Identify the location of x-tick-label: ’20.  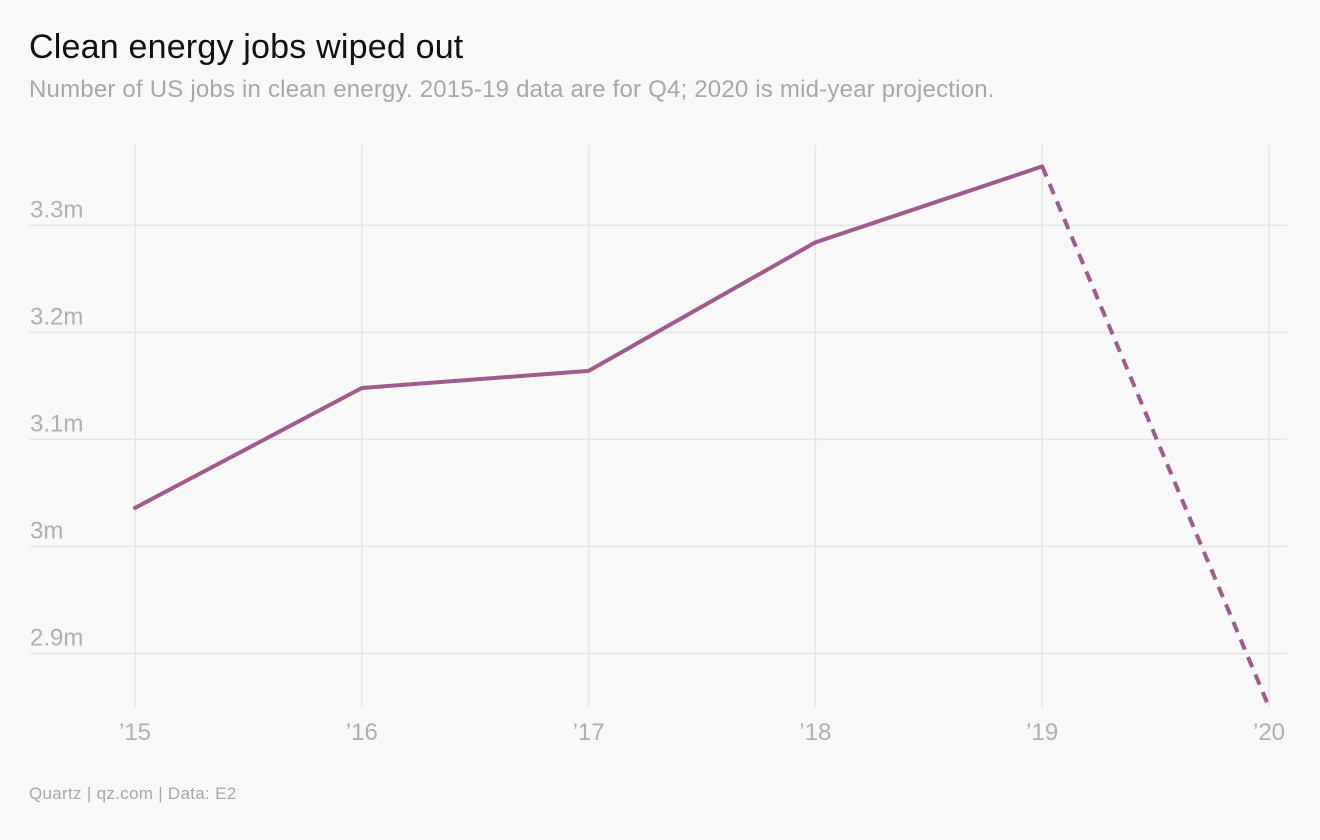
(1269, 732).